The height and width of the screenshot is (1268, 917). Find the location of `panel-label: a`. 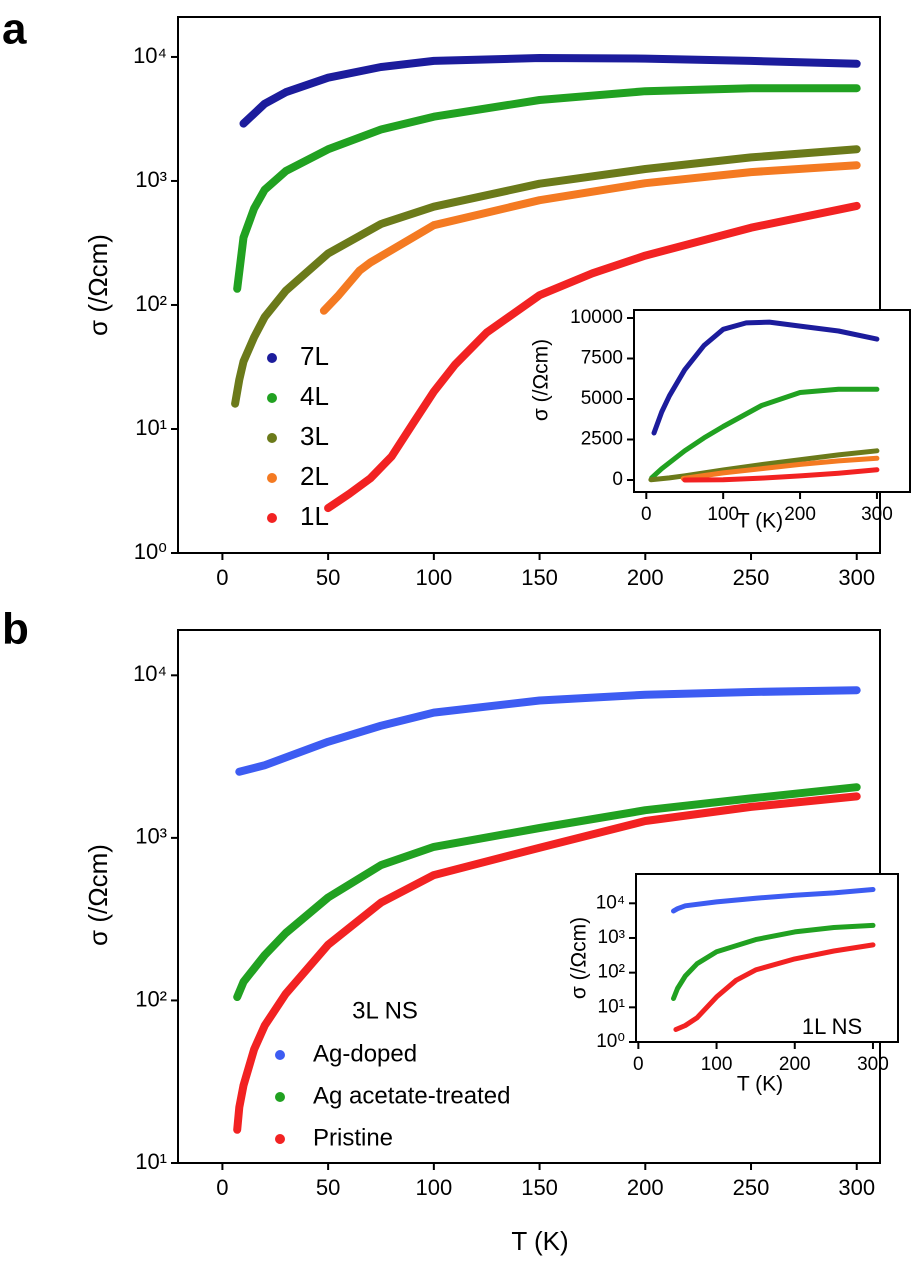

panel-label: a is located at coordinates (14, 29).